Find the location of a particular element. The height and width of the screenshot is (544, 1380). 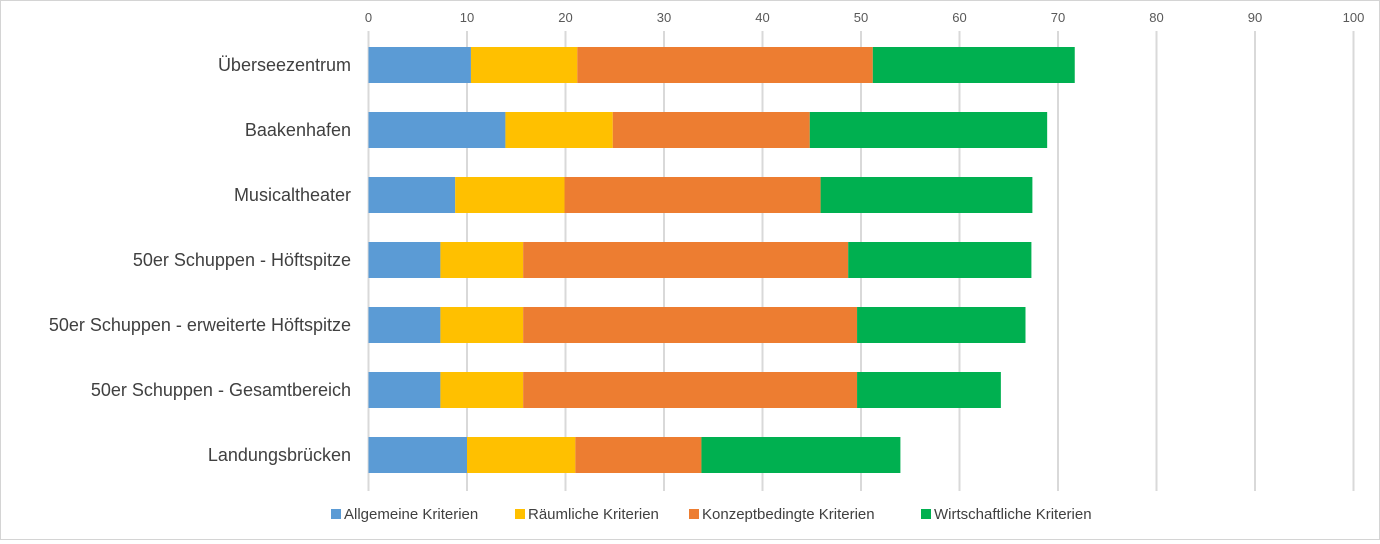

x-tick-label: 50 is located at coordinates (861, 17).